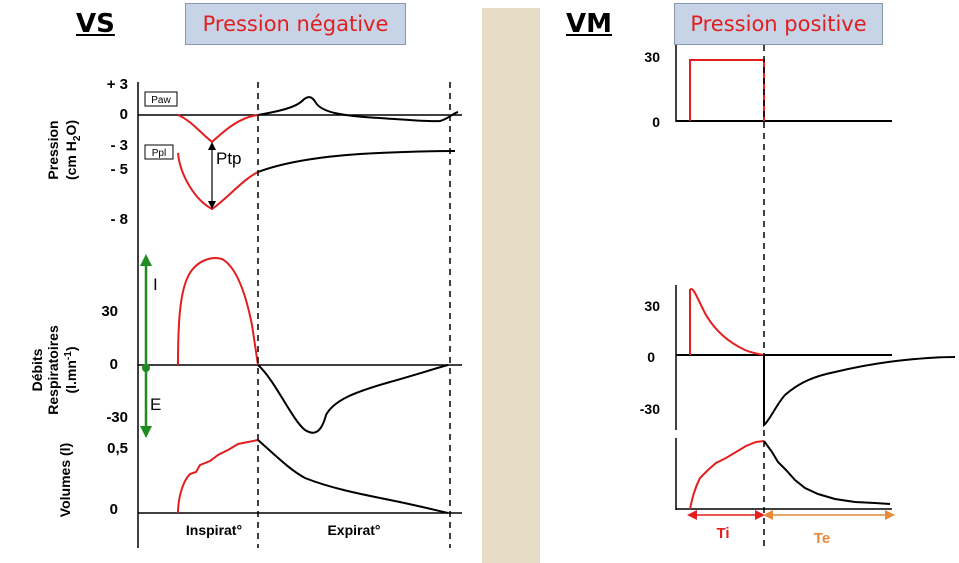 This screenshot has height=563, width=959. What do you see at coordinates (358, 109) in the screenshot?
I see `paw-curve-expi` at bounding box center [358, 109].